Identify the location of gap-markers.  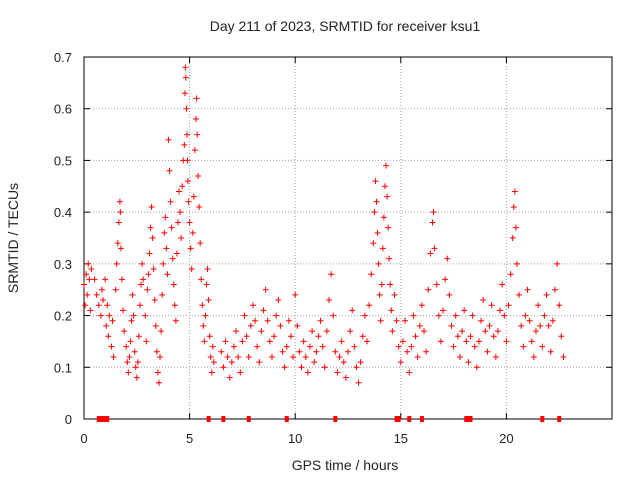
(329, 419).